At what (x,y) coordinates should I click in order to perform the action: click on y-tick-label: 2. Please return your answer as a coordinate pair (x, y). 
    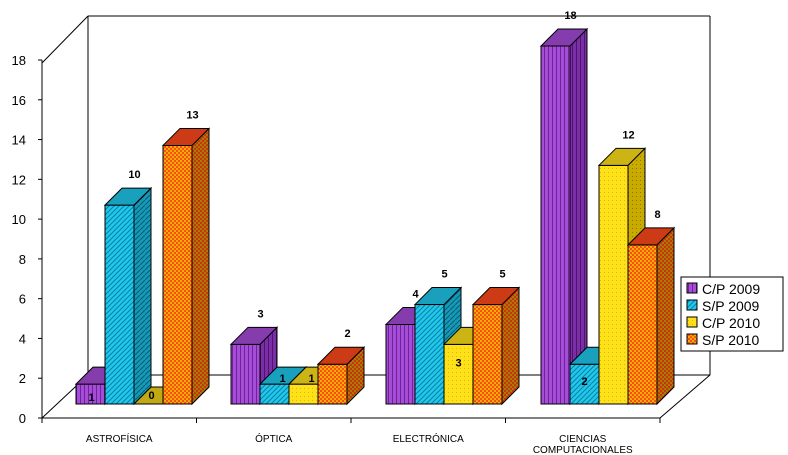
    Looking at the image, I should click on (22, 378).